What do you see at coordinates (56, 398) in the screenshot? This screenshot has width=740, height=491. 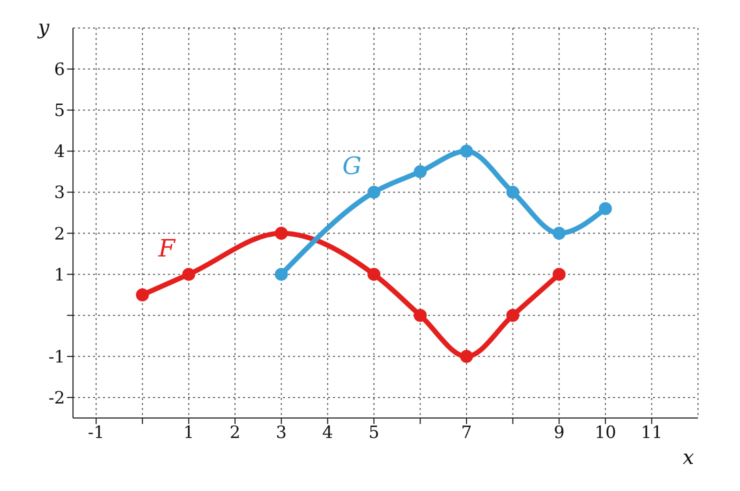 I see `y-tick-label: -2` at bounding box center [56, 398].